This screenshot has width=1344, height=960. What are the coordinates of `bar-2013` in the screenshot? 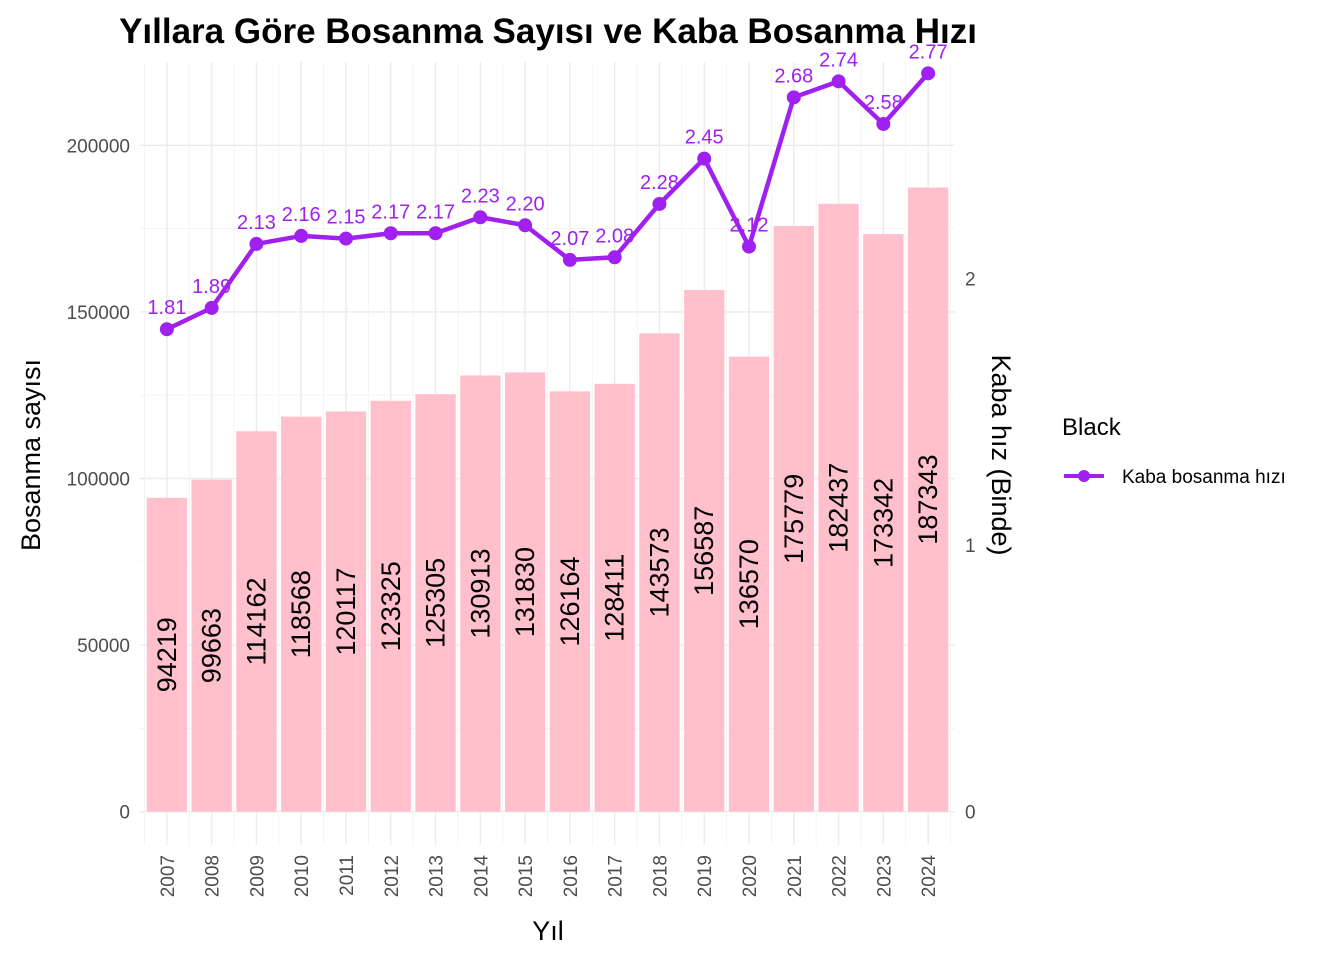 It's located at (435, 603).